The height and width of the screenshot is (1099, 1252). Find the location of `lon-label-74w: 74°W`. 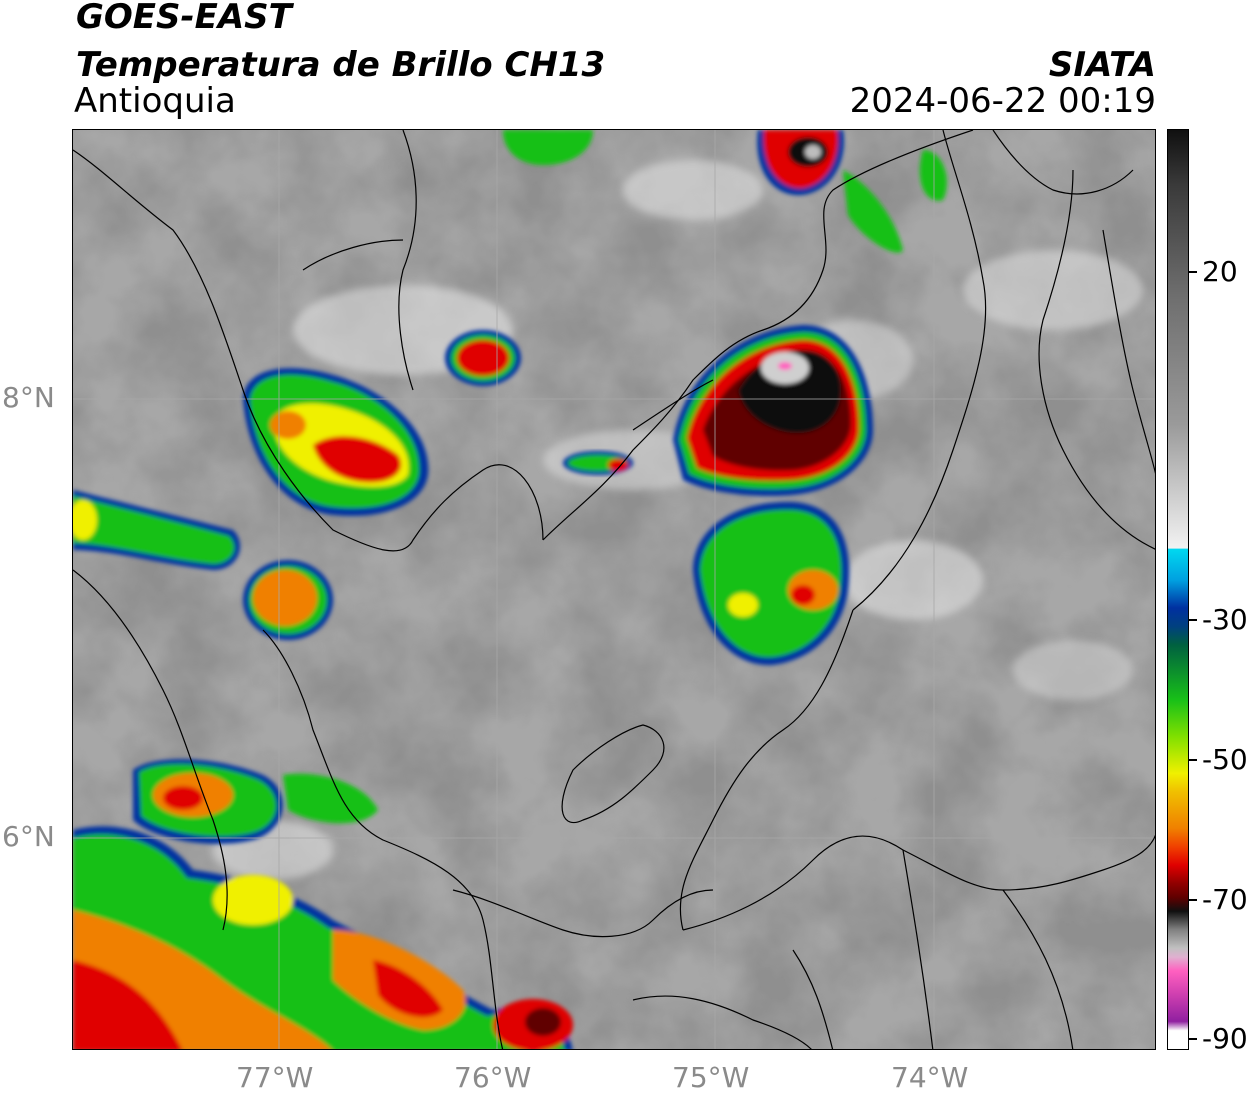

lon-label-74w: 74°W is located at coordinates (930, 1077).